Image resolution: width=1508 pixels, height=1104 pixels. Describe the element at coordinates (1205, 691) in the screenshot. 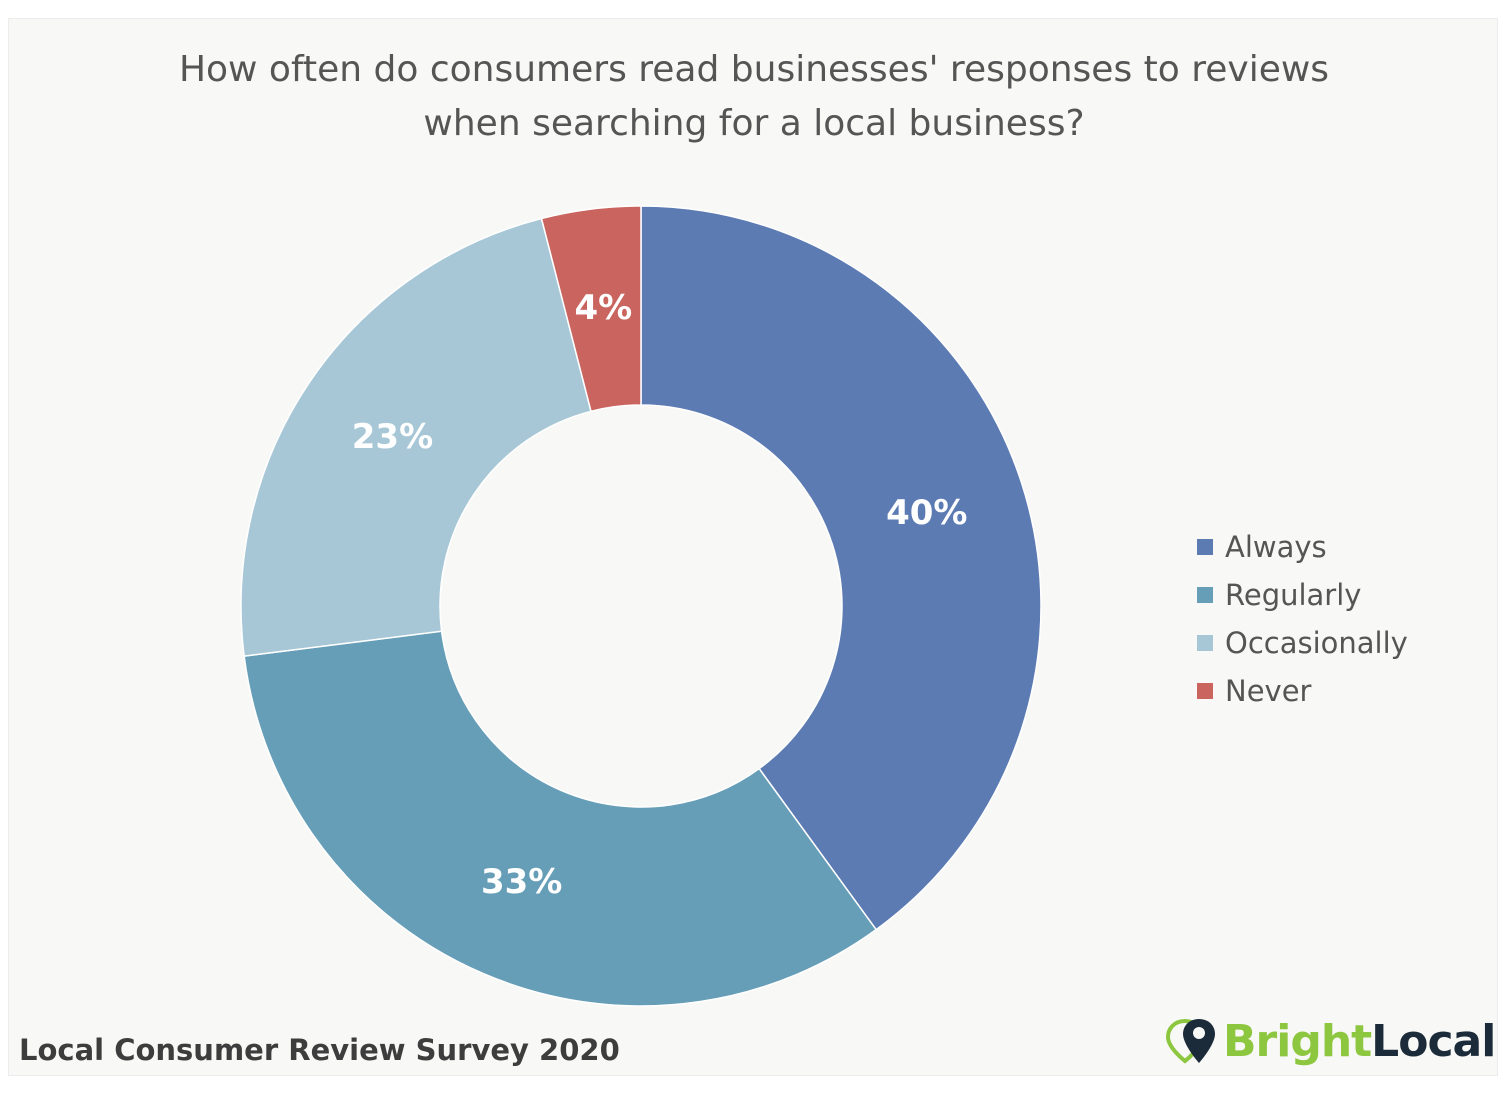

I see `legend-swatch-never` at that location.